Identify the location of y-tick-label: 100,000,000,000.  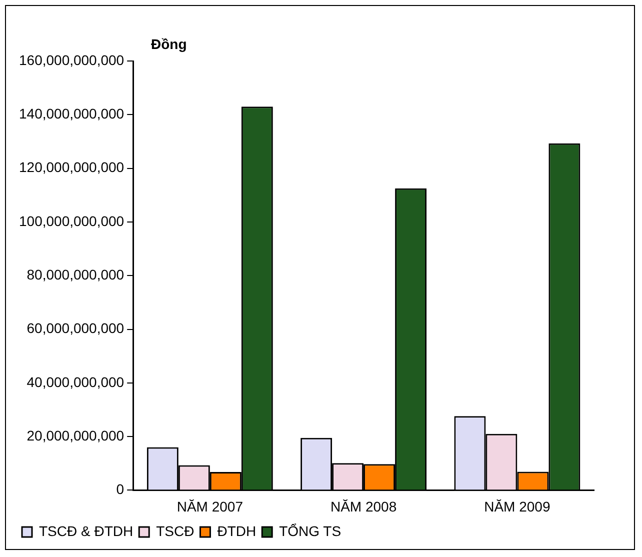
(71, 220).